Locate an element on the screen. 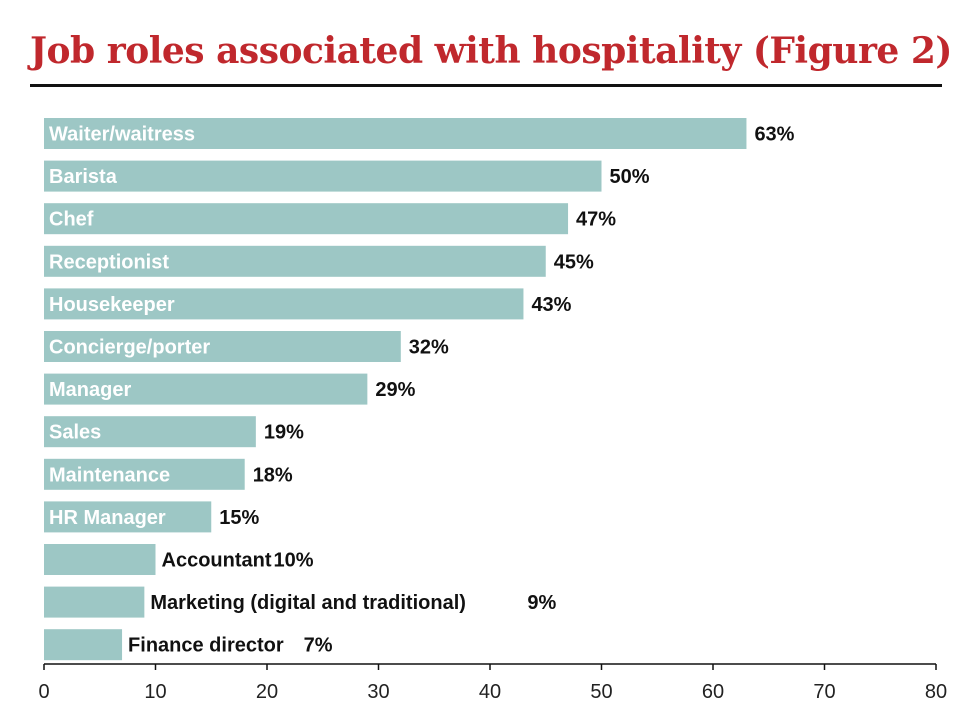  x-tick-label: 80 is located at coordinates (936, 692).